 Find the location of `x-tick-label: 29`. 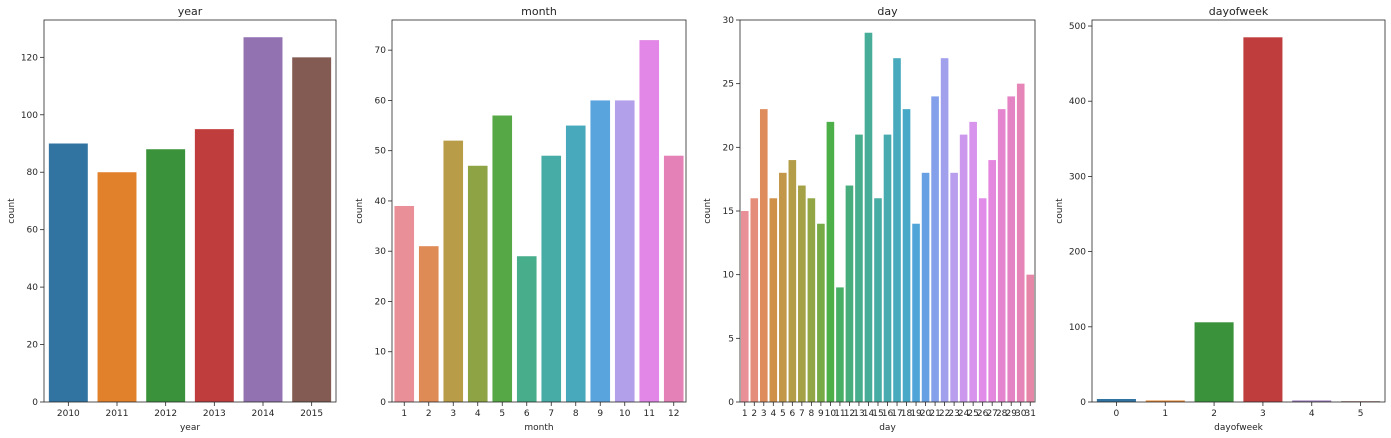

x-tick-label: 29 is located at coordinates (1011, 414).